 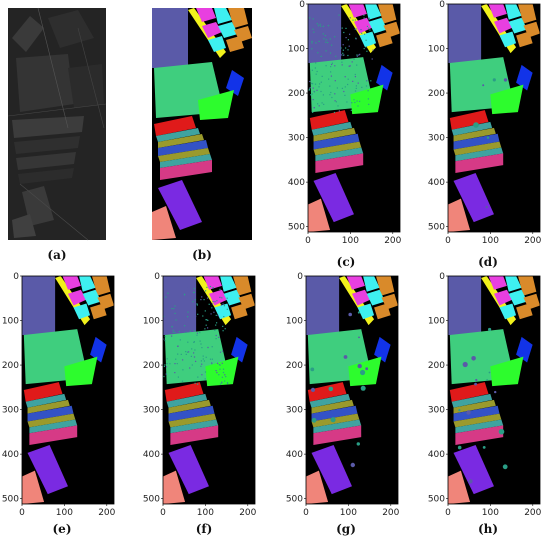 I want to click on classification-map-f-axes-frame, so click(x=209, y=390).